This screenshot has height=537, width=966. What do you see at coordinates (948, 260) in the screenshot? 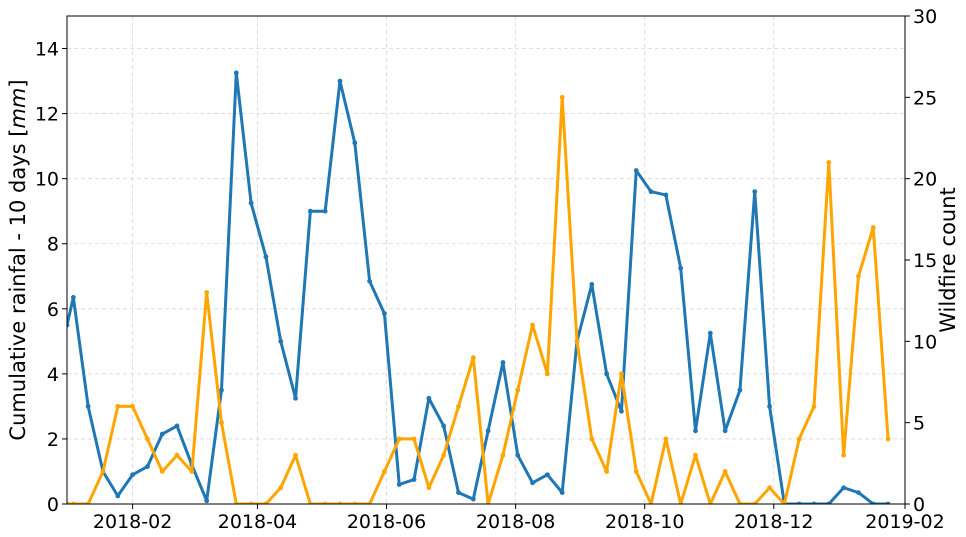
I see `y-axis-right-label: Wildfire count` at bounding box center [948, 260].